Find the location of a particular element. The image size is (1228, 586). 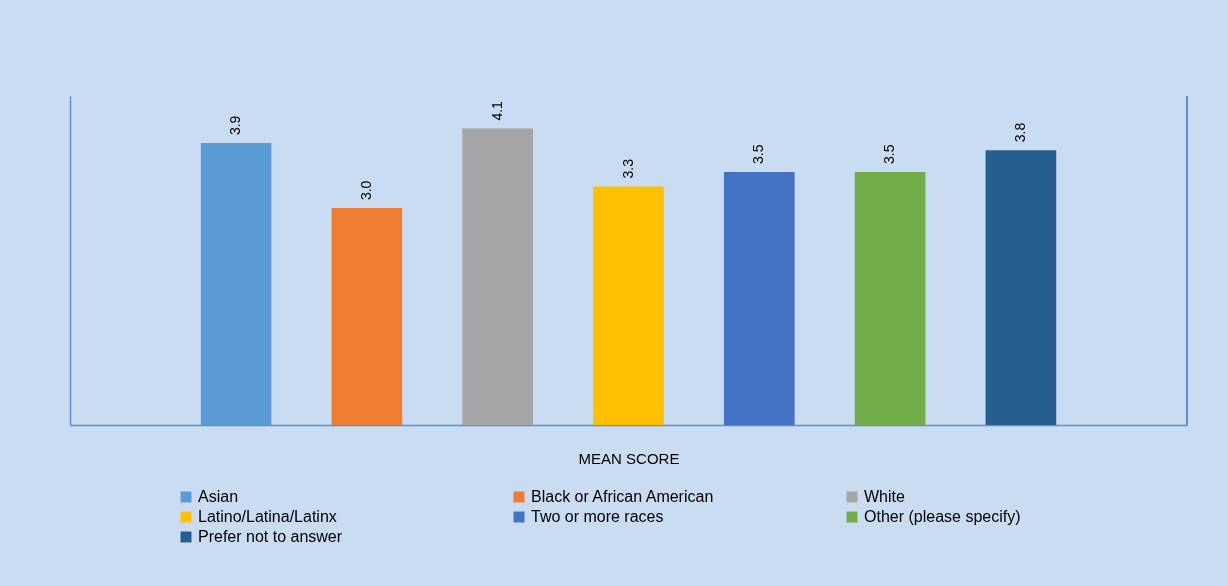

data-label: 3.9 is located at coordinates (235, 125).